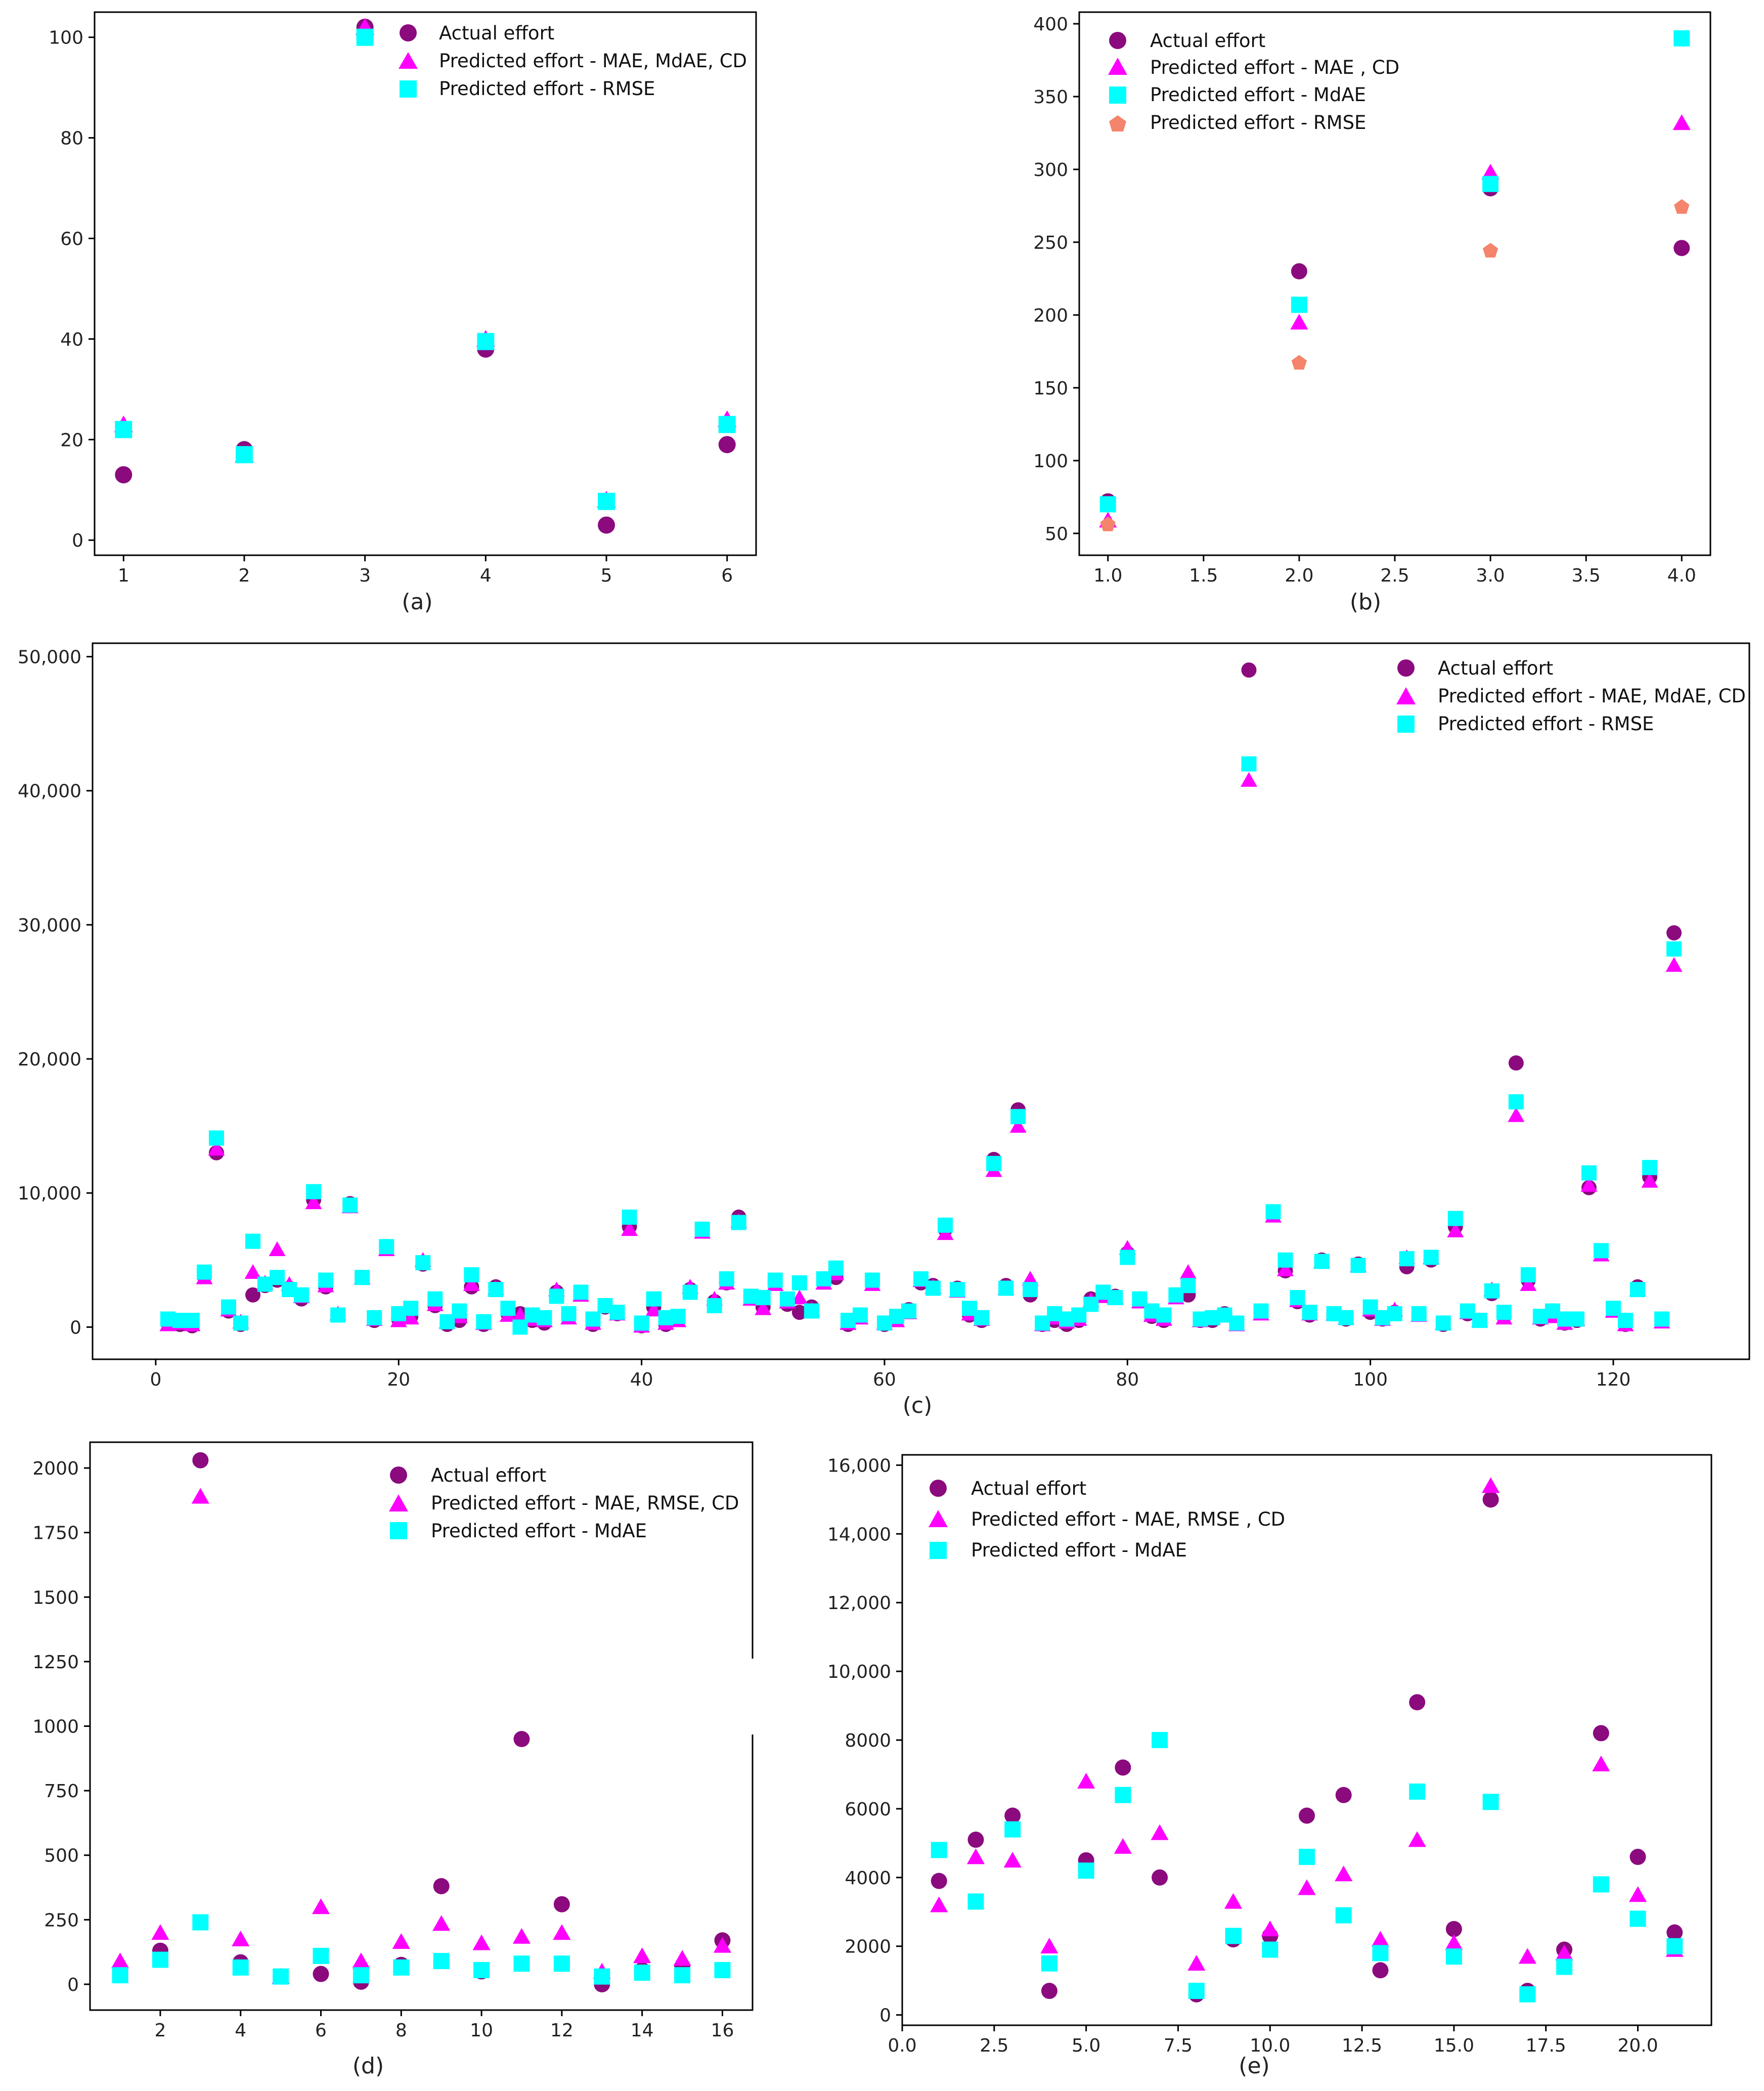  Describe the element at coordinates (426, 570) in the screenshot. I see `x-ticks-a: 1 2 3 4 5 6` at that location.